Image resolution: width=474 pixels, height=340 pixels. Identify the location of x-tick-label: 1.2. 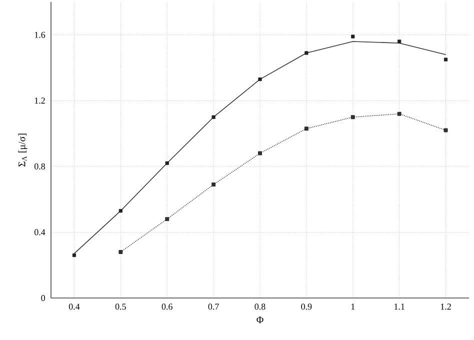
(445, 307).